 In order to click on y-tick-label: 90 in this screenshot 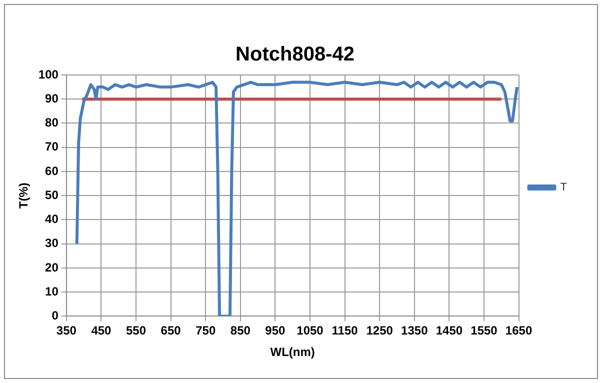, I will do `click(52, 98)`.